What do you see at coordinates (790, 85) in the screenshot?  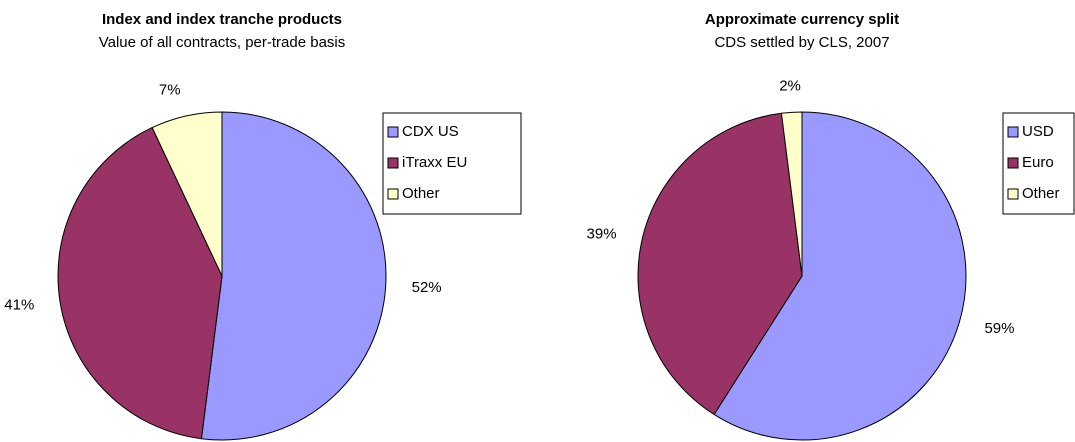 I see `data-label: 2%` at bounding box center [790, 85].